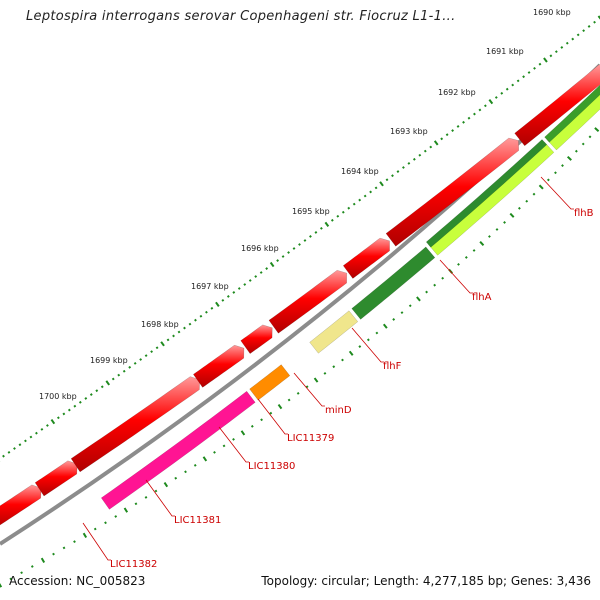  I want to click on gene-label-flhA: flhA, so click(482, 297).